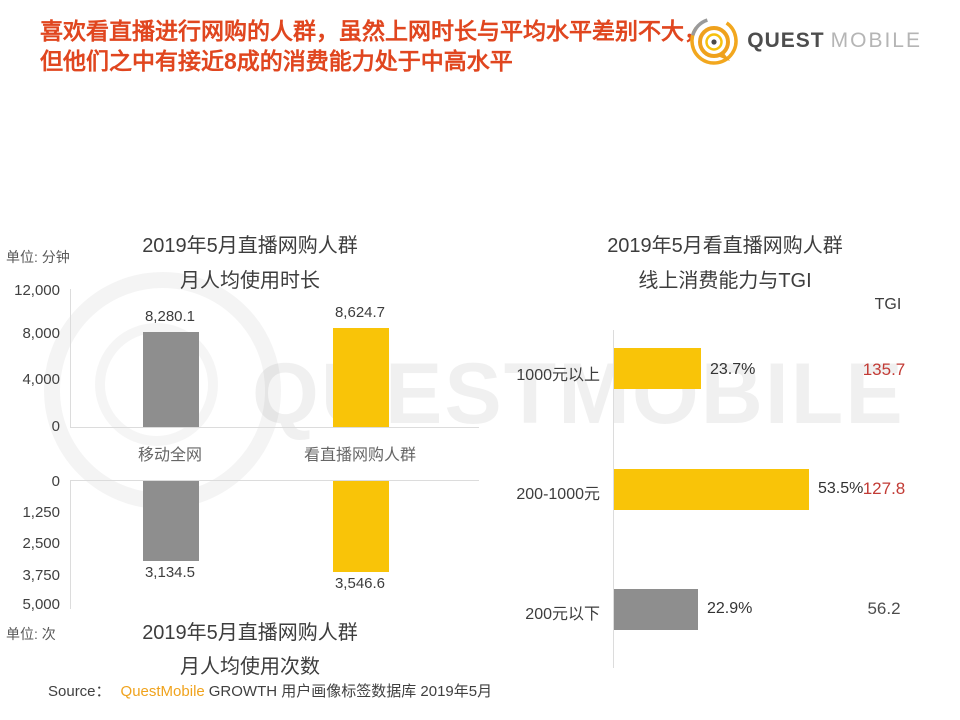 This screenshot has width=960, height=720. Describe the element at coordinates (41, 333) in the screenshot. I see `chart1-ytick-8000: 8,000` at that location.